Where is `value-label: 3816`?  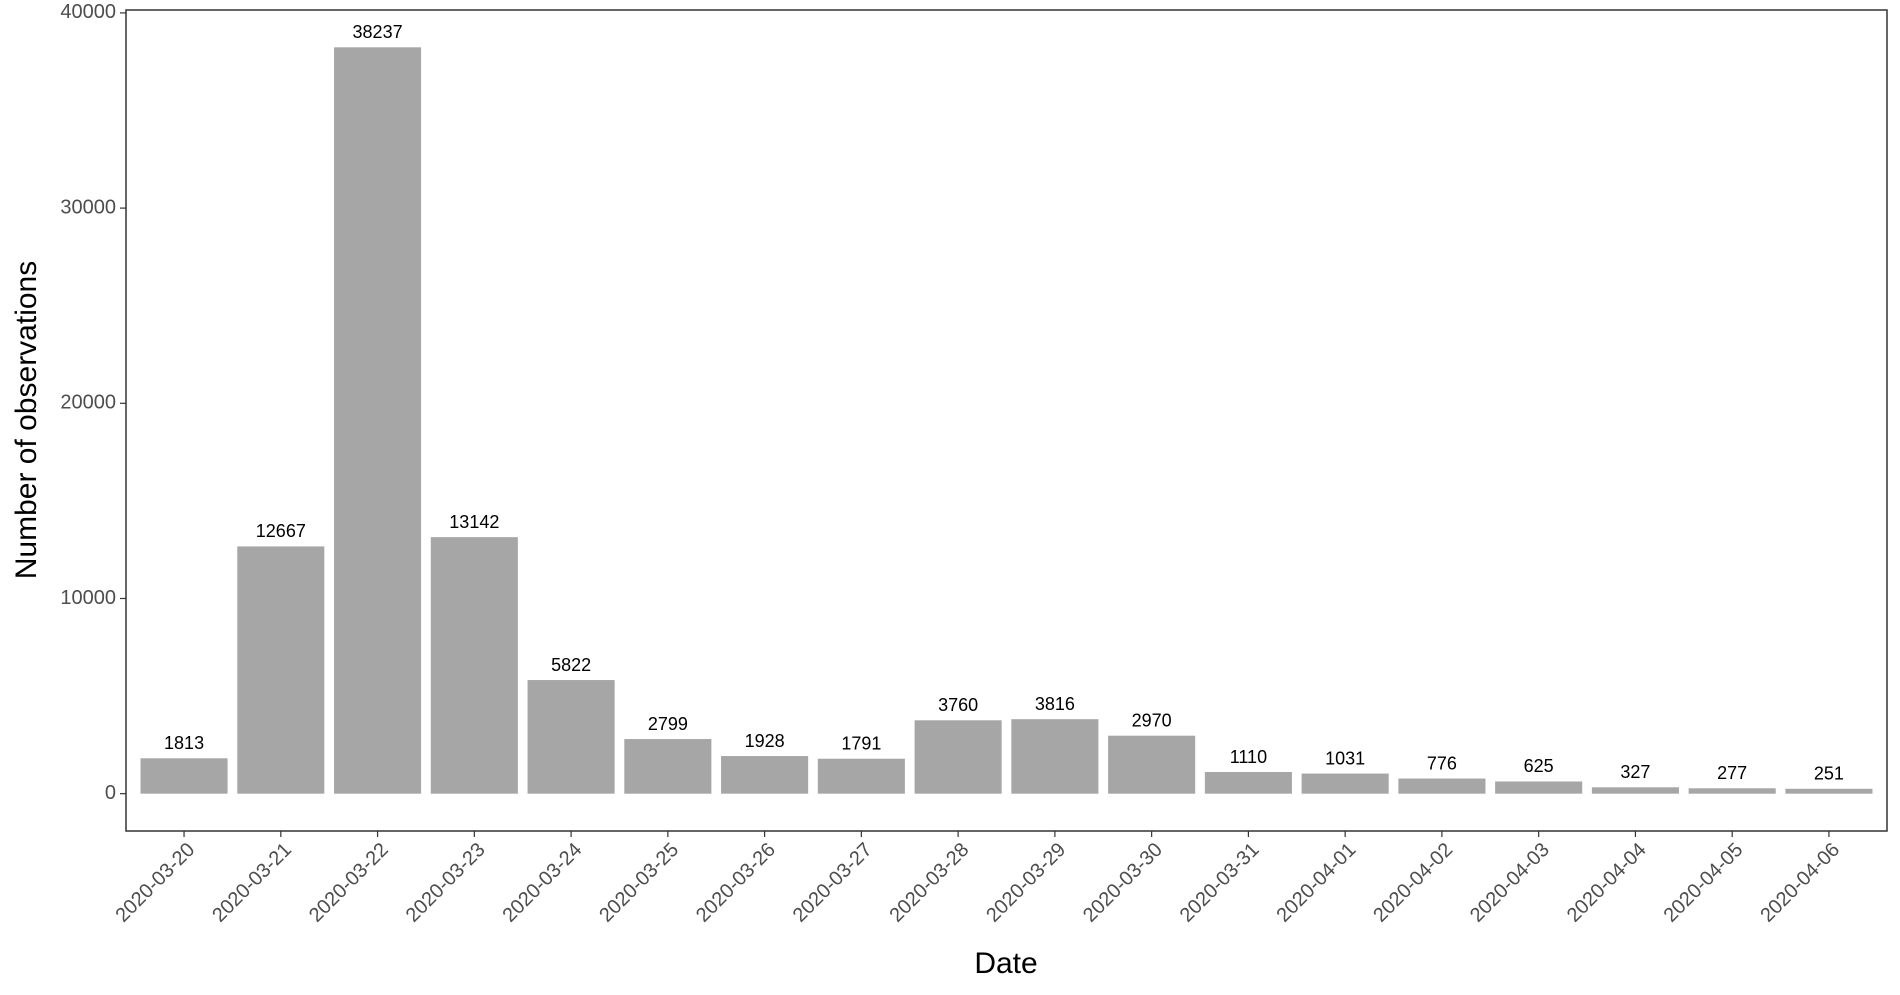
value-label: 3816 is located at coordinates (1055, 704).